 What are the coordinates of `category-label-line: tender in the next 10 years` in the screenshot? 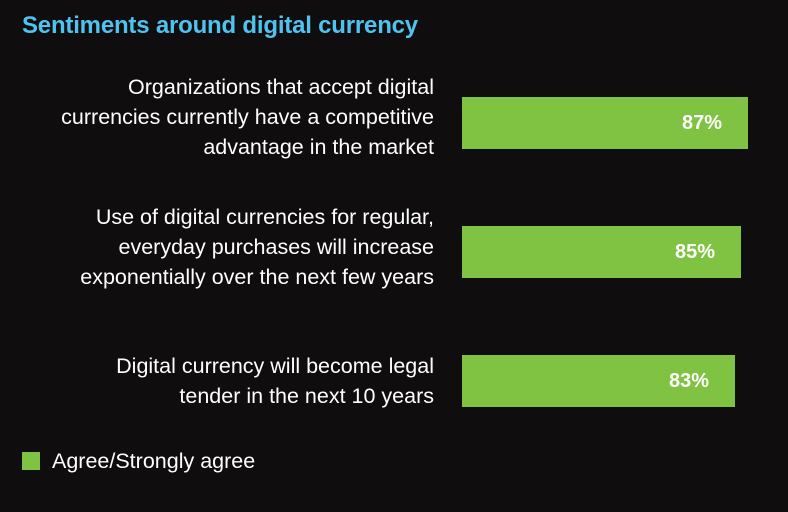 It's located at (306, 396).